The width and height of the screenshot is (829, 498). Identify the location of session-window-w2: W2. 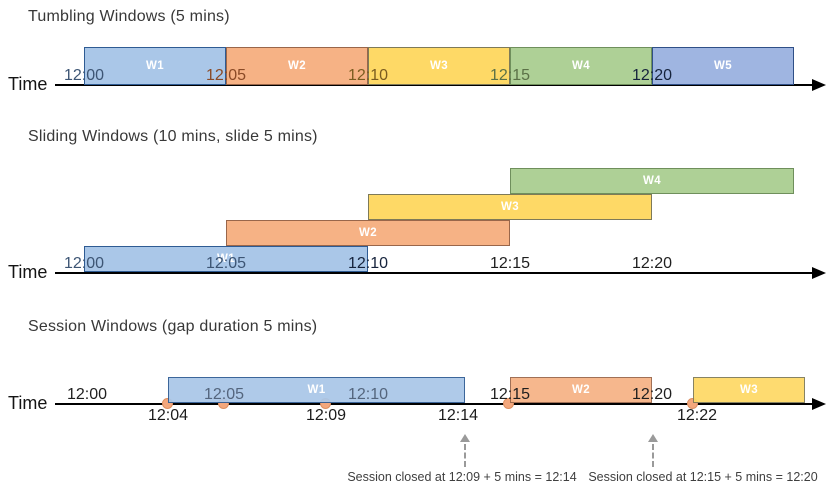
(581, 390).